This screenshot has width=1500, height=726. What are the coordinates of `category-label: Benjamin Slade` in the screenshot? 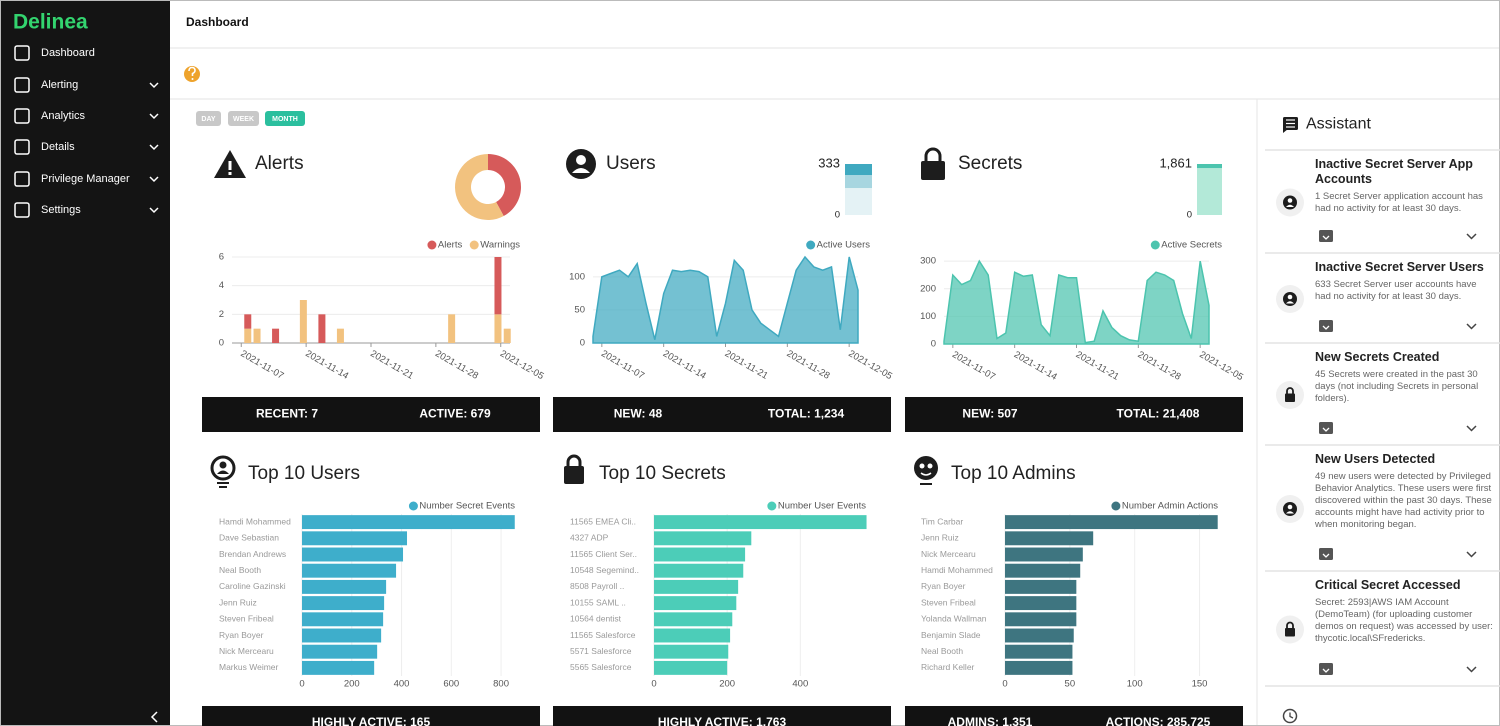 It's located at (951, 635).